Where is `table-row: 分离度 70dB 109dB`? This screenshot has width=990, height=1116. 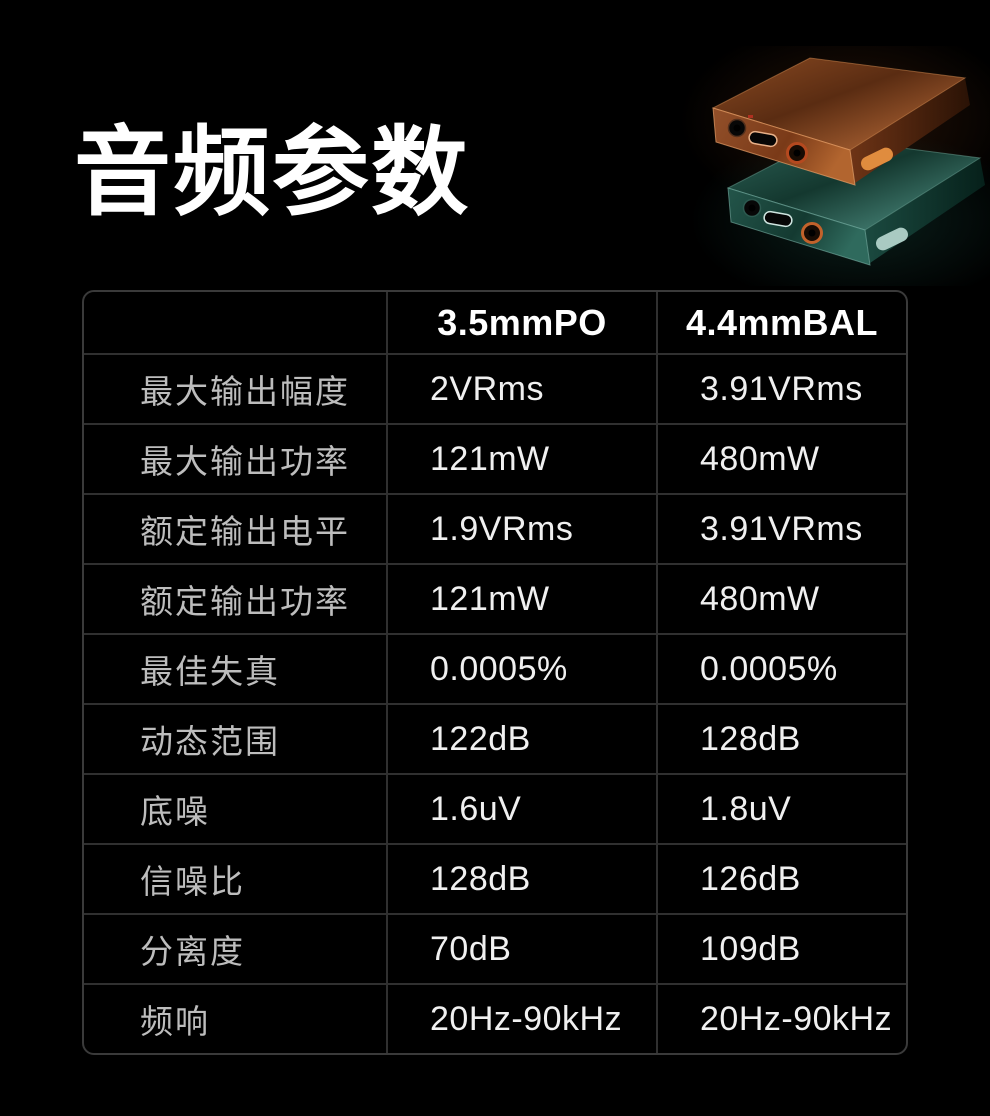
table-row: 分离度 70dB 109dB is located at coordinates (495, 948).